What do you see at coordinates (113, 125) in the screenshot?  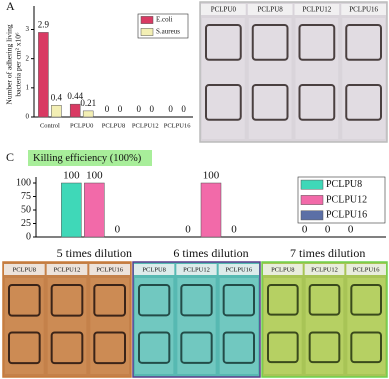 I see `x-tick-label: PCLPU8` at bounding box center [113, 125].